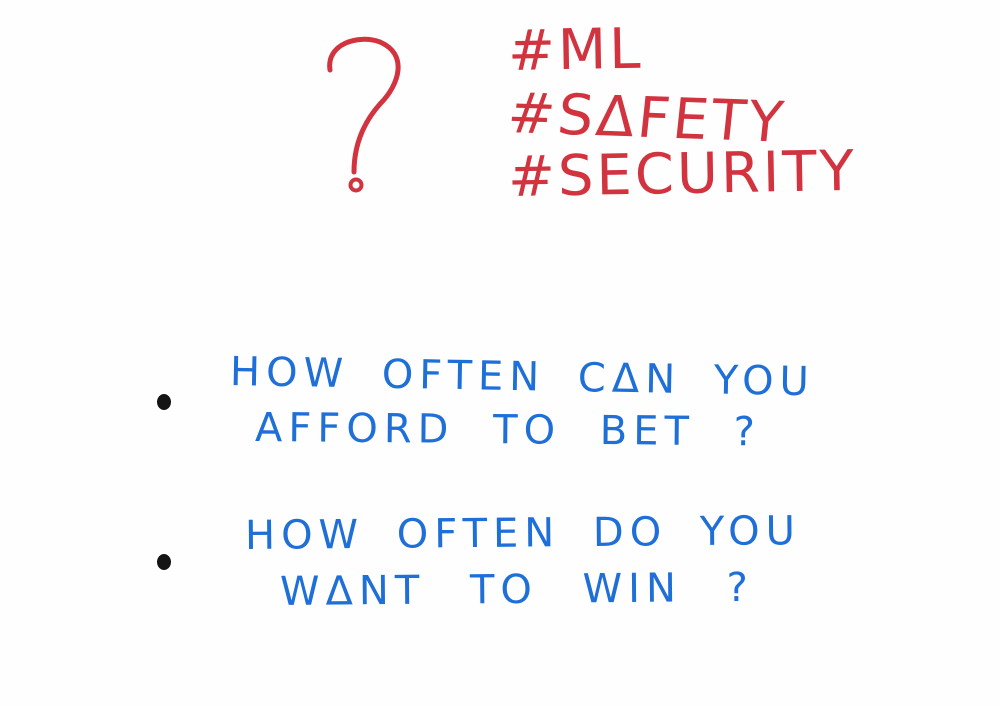 This screenshot has width=1000, height=706. What do you see at coordinates (522, 377) in the screenshot?
I see `bullet-line: HOW OFTEN CΔN YOU` at bounding box center [522, 377].